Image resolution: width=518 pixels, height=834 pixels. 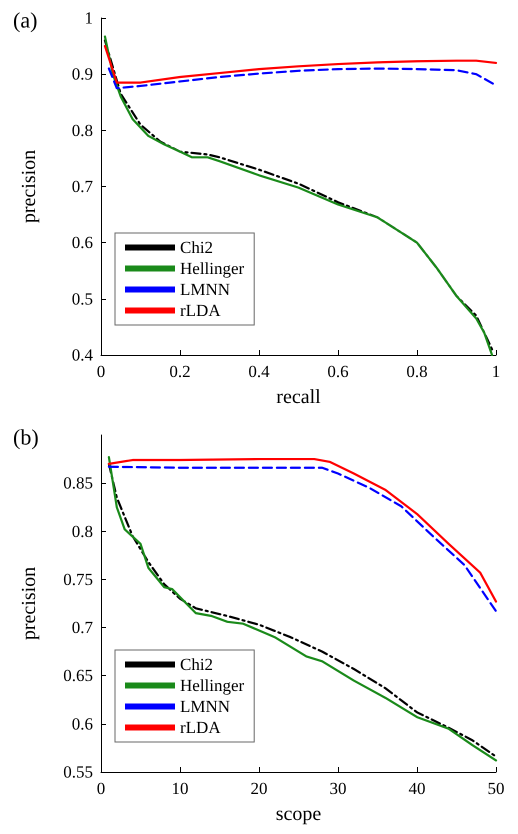 What do you see at coordinates (417, 788) in the screenshot?
I see `x-tick-label: 40` at bounding box center [417, 788].